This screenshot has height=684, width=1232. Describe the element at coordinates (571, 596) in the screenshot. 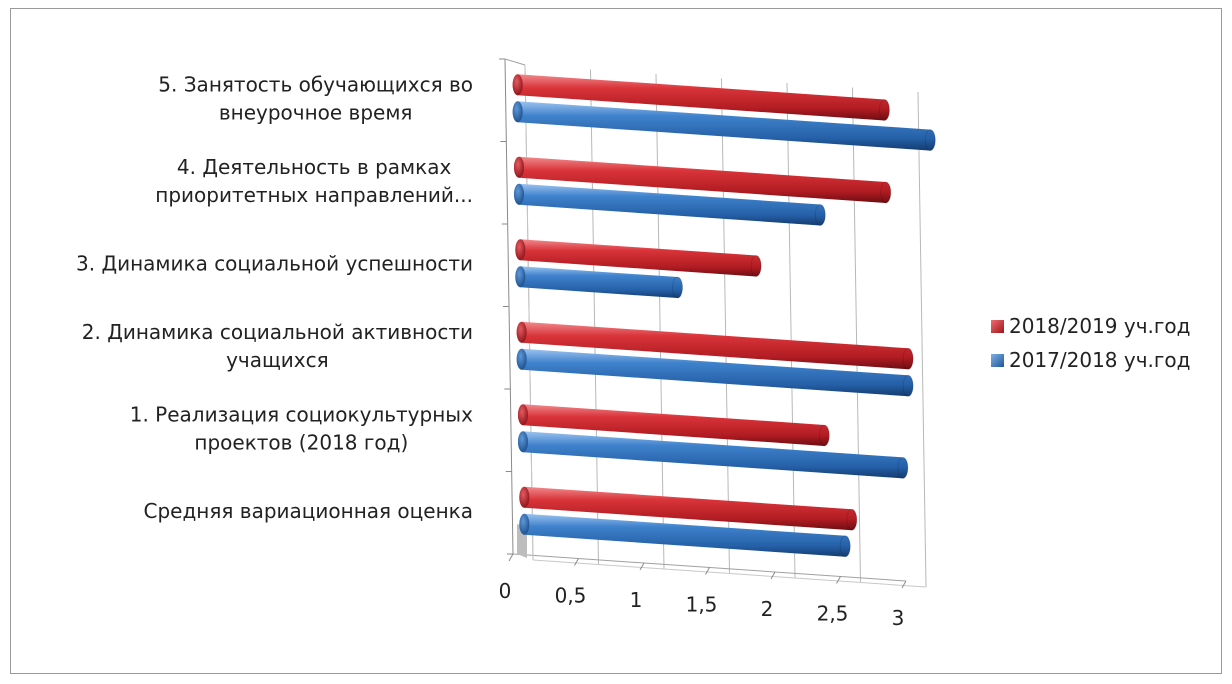

I see `x-tick-label: 0,5` at that location.